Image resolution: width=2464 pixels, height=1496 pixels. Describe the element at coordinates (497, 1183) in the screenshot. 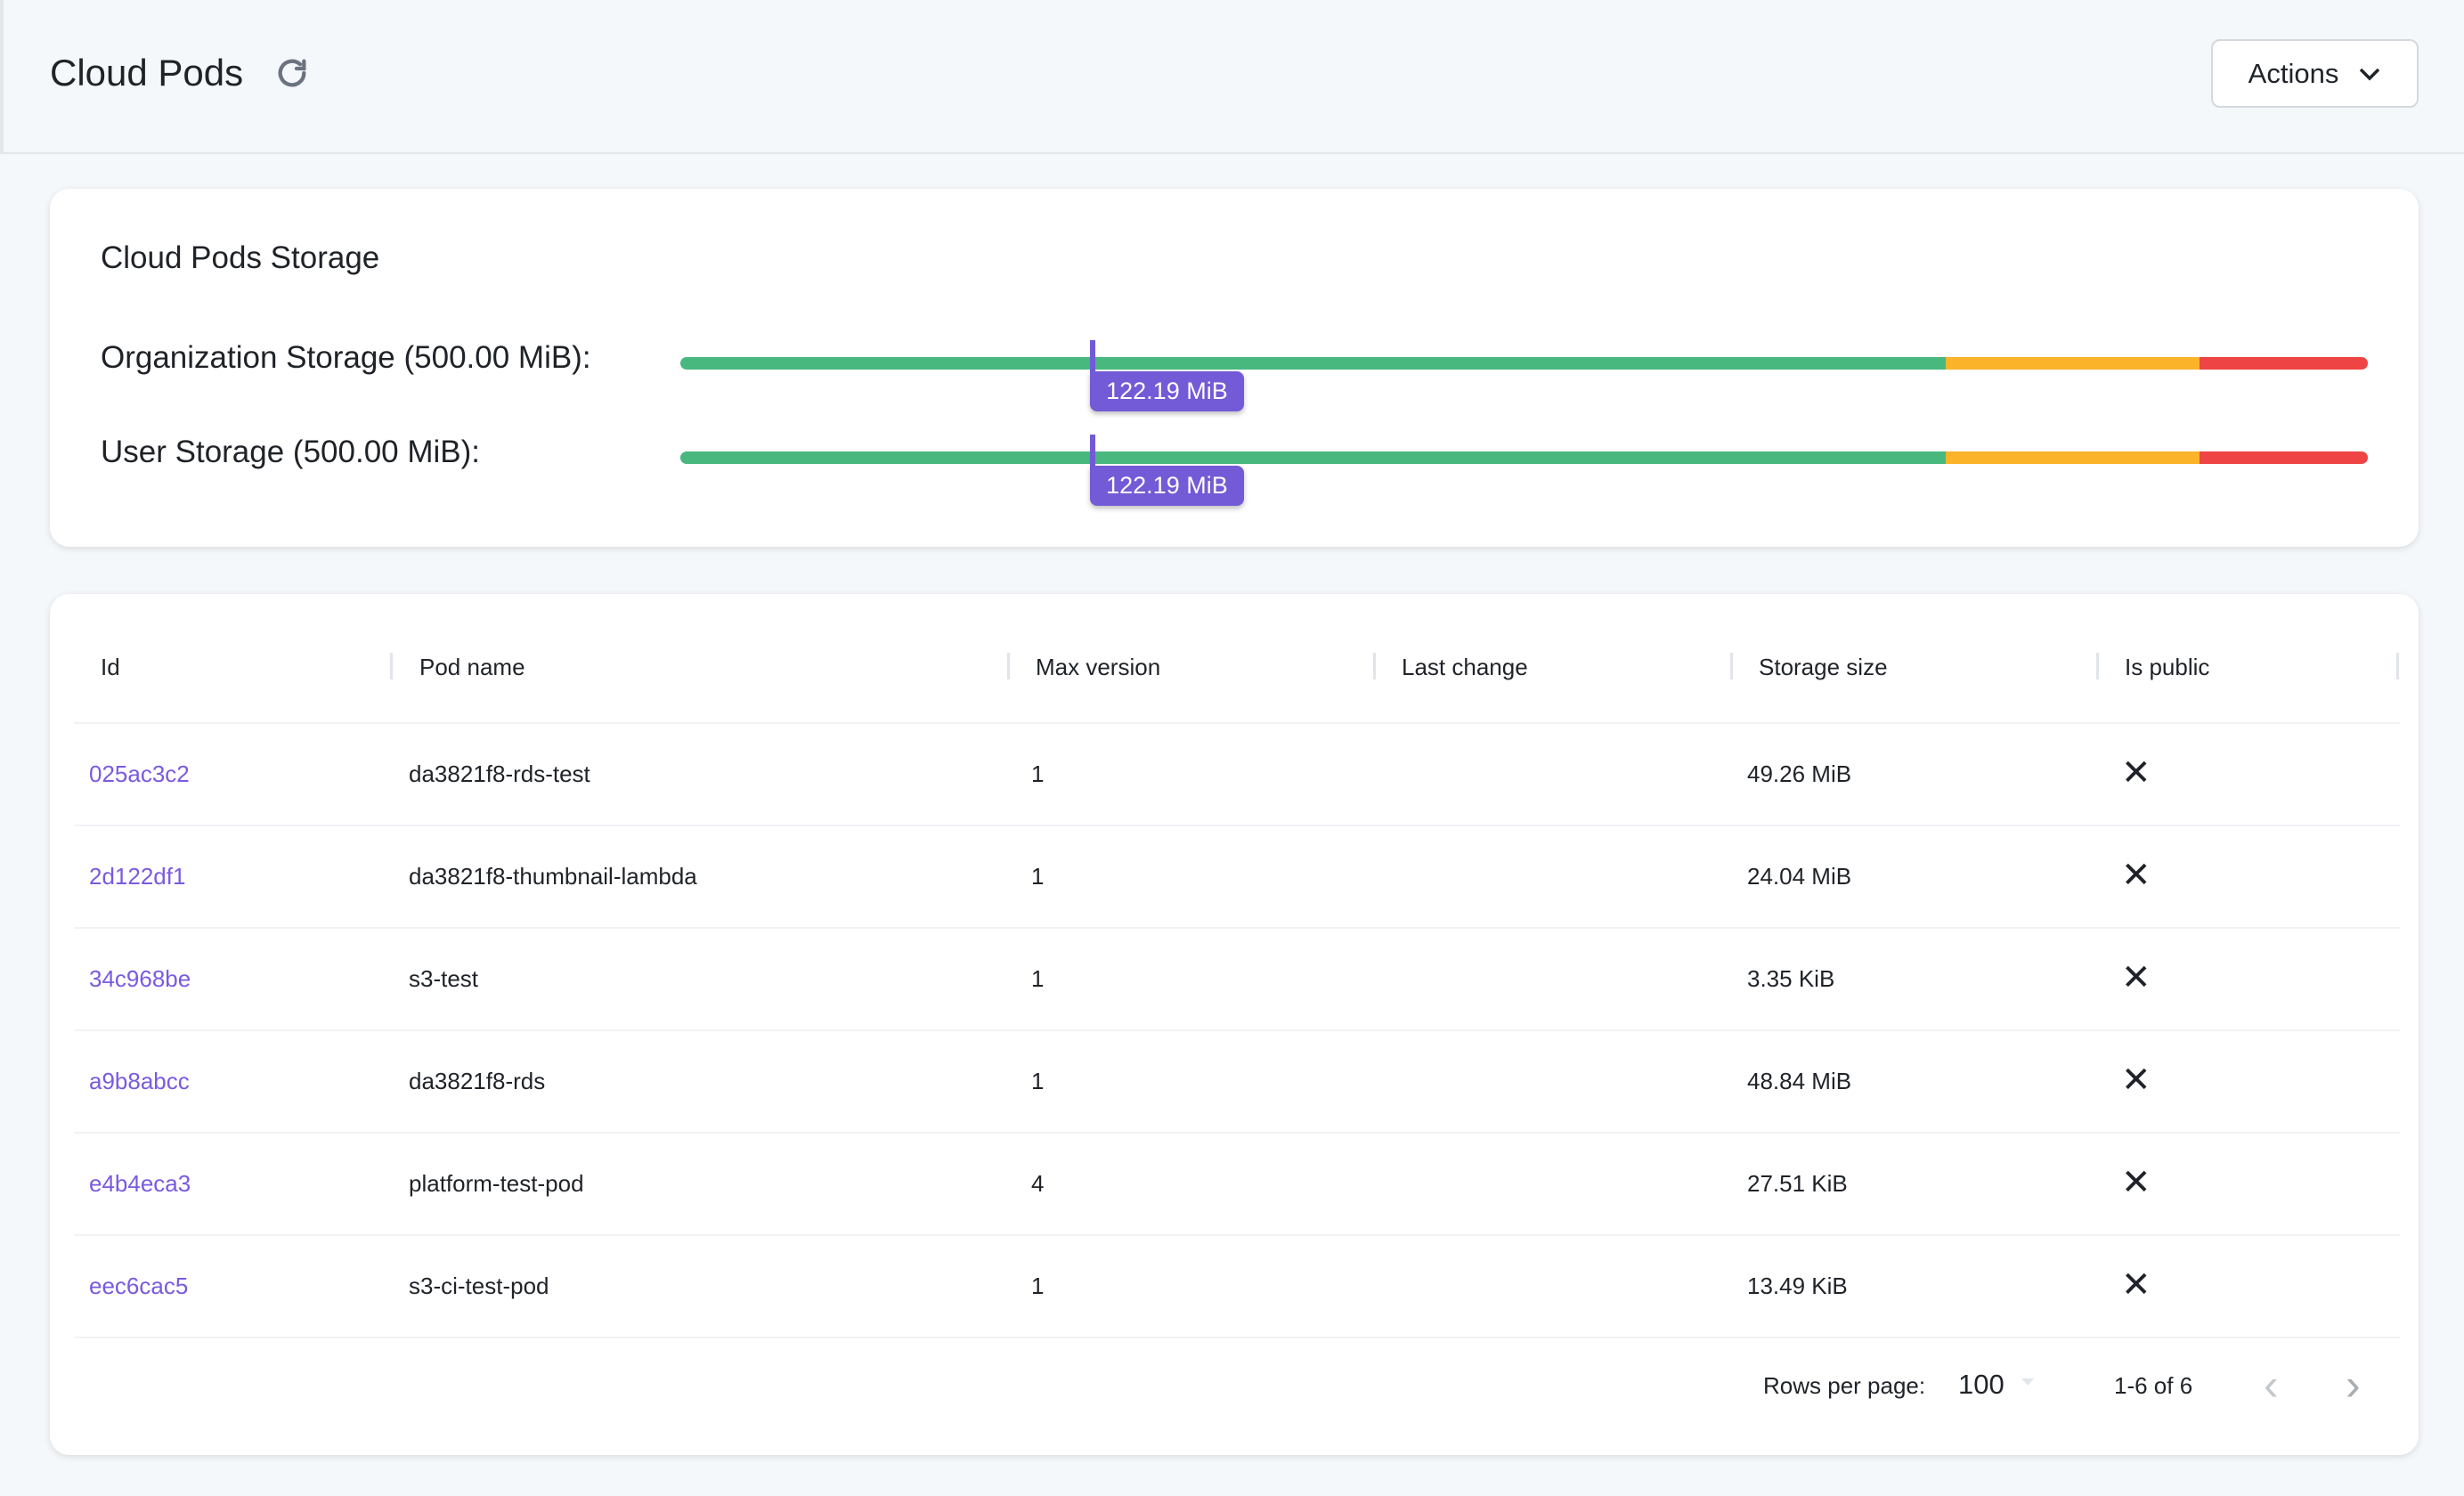

I see `pod-name: platform-test-pod` at that location.